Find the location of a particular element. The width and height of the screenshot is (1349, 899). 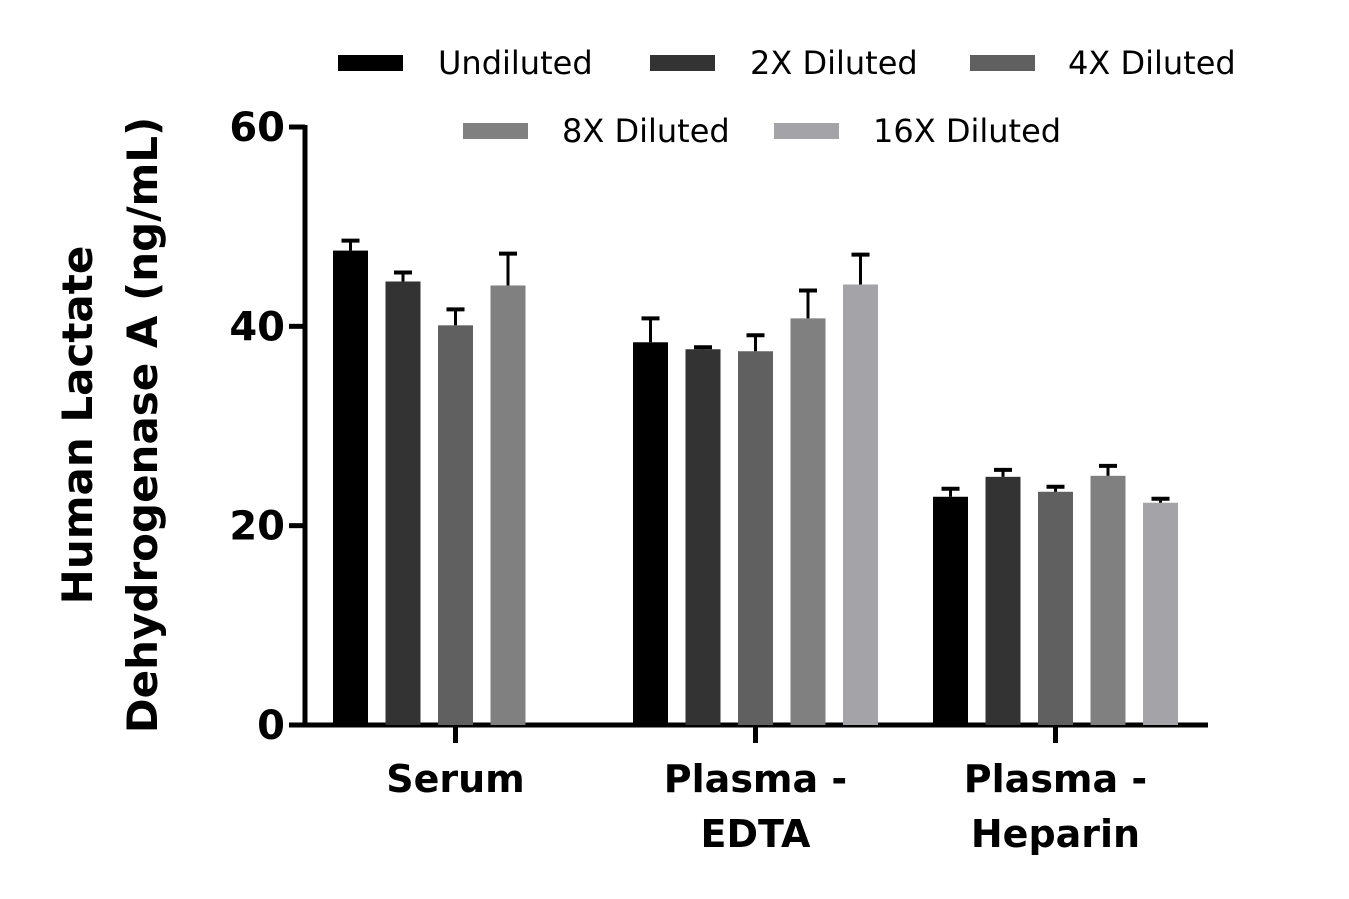

y-axis-label-line: Human Lactate is located at coordinates (77, 425).